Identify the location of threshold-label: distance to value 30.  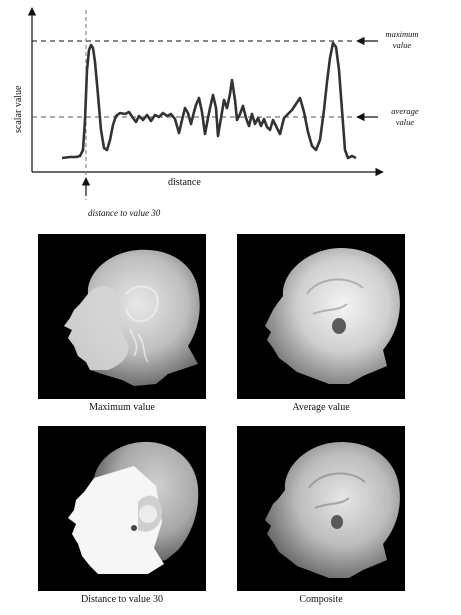
(124, 213).